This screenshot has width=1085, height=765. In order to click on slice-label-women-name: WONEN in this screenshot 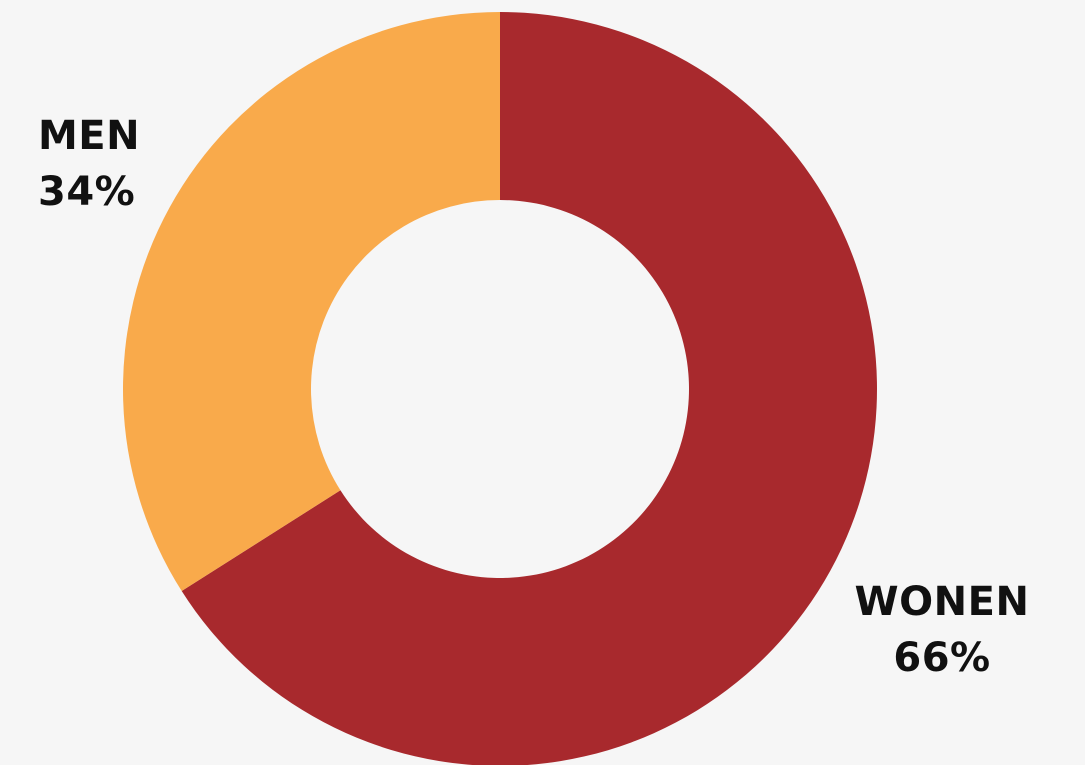, I will do `click(942, 602)`.